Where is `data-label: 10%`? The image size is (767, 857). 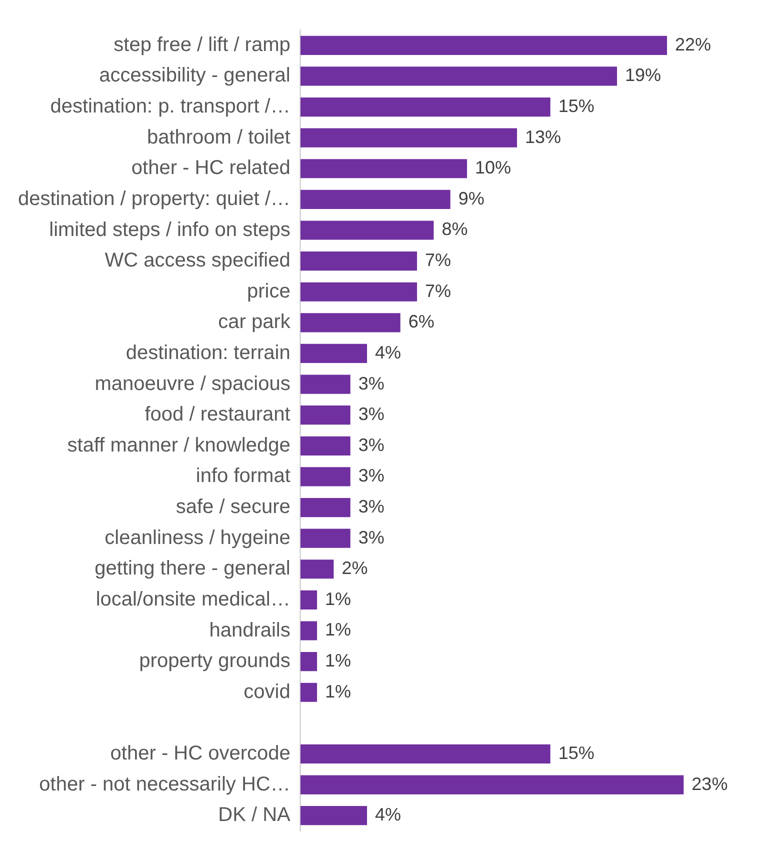
data-label: 10% is located at coordinates (493, 168).